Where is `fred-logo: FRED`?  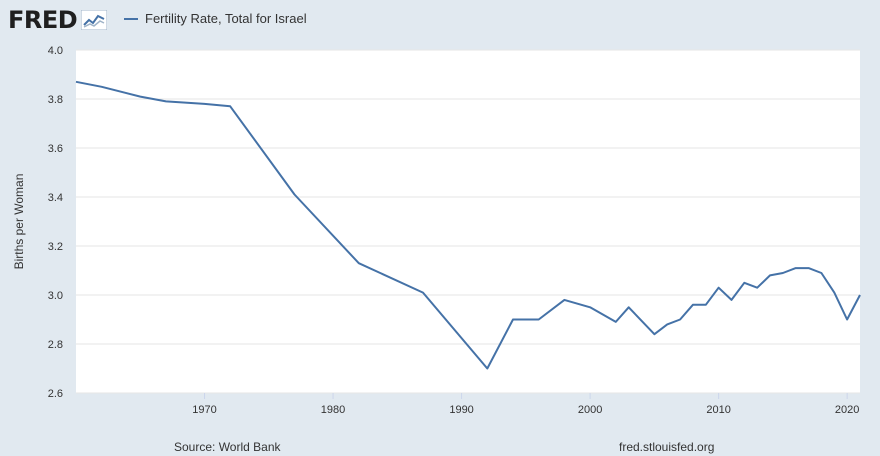 fred-logo: FRED is located at coordinates (58, 20).